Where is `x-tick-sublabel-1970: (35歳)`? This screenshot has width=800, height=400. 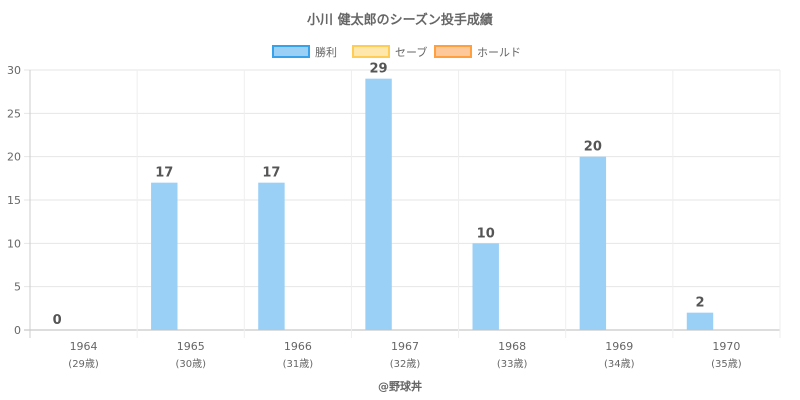
x-tick-sublabel-1970: (35歳) is located at coordinates (726, 364).